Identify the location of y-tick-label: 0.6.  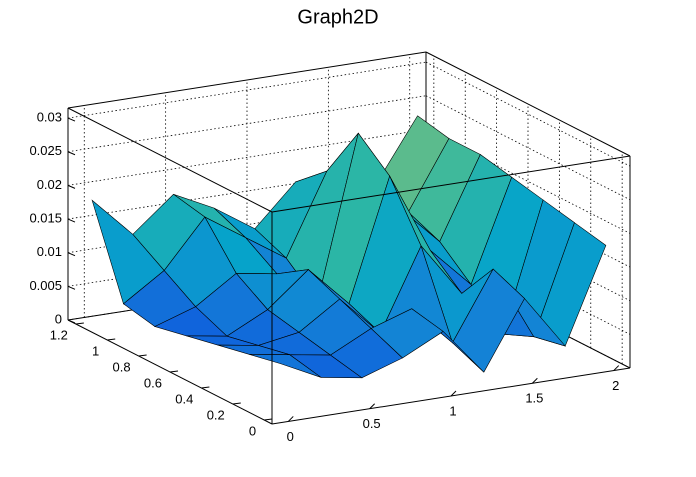
(153, 382).